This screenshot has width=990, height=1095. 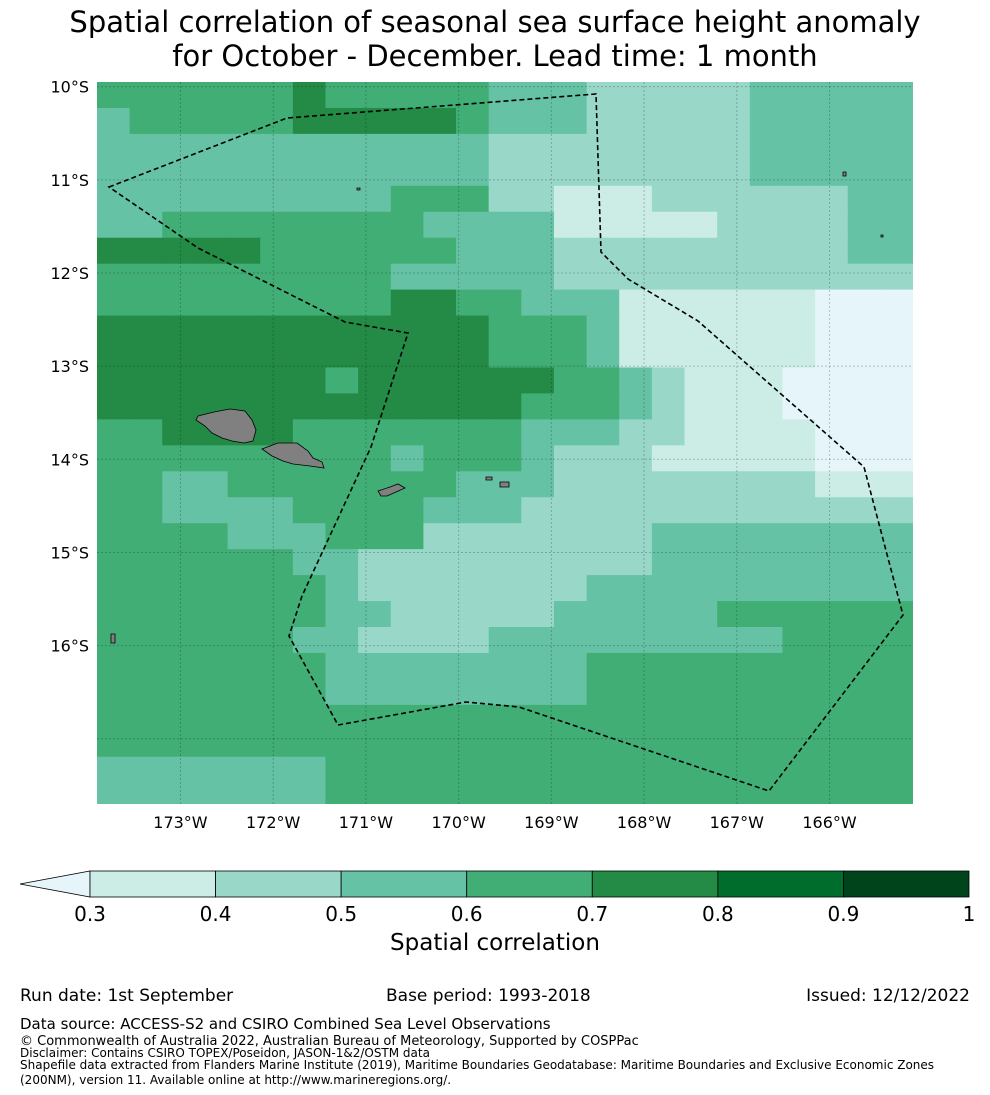 What do you see at coordinates (293, 455) in the screenshot?
I see `upolu-island` at bounding box center [293, 455].